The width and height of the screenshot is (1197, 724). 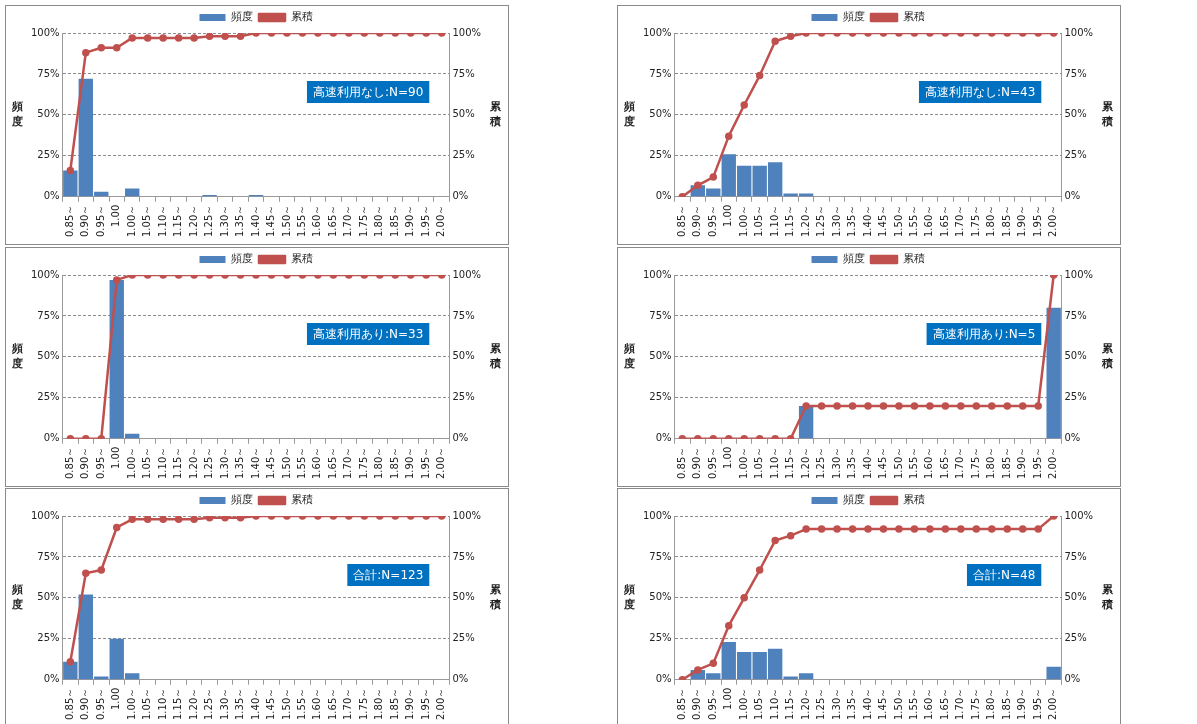 What do you see at coordinates (209, 462) in the screenshot?
I see `x-tick-label: 1.25～` at bounding box center [209, 462].